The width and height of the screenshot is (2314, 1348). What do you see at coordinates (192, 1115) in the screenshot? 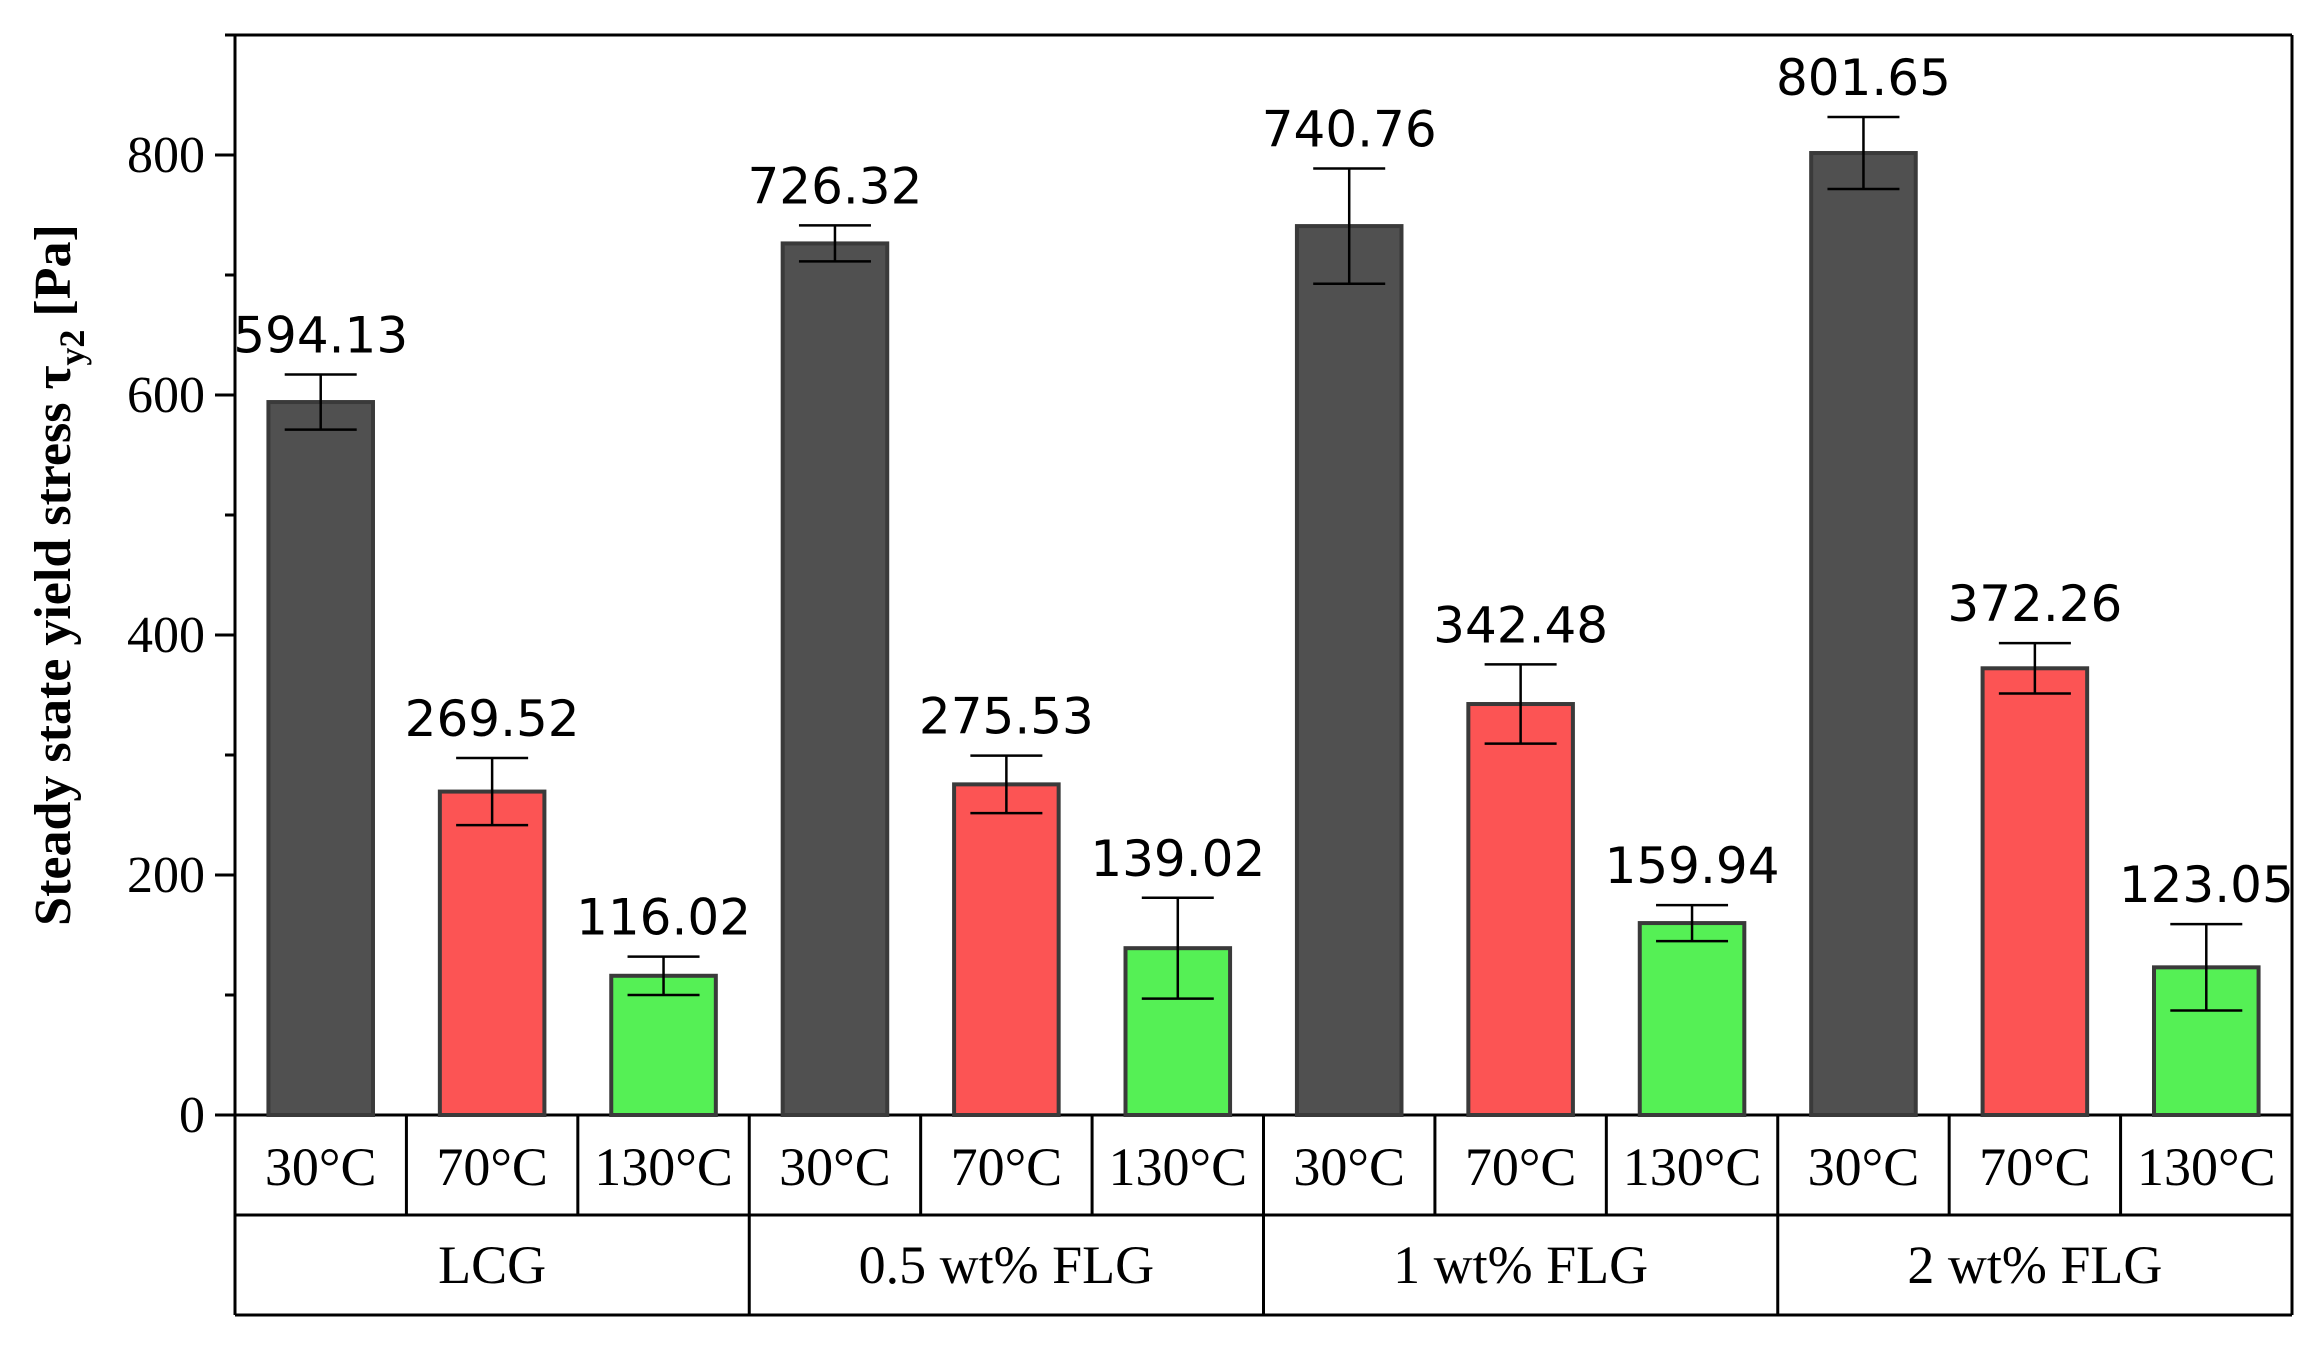
I see `y-tick-label: 0` at bounding box center [192, 1115].